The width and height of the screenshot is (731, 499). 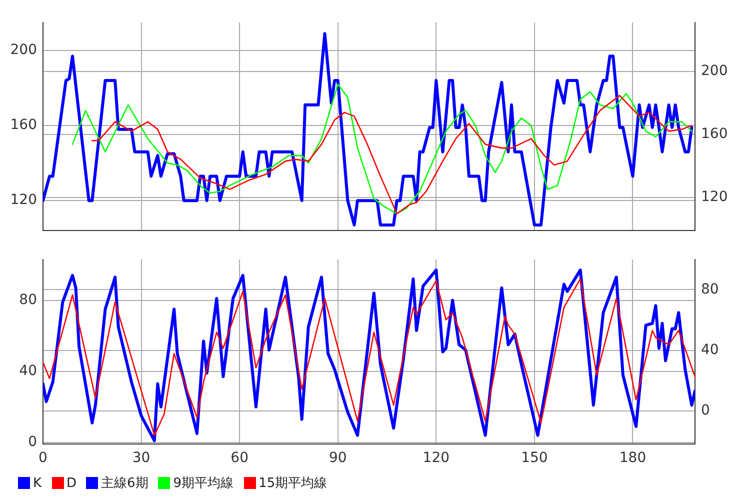 What do you see at coordinates (23, 200) in the screenshot?
I see `y-tick-label: 120` at bounding box center [23, 200].